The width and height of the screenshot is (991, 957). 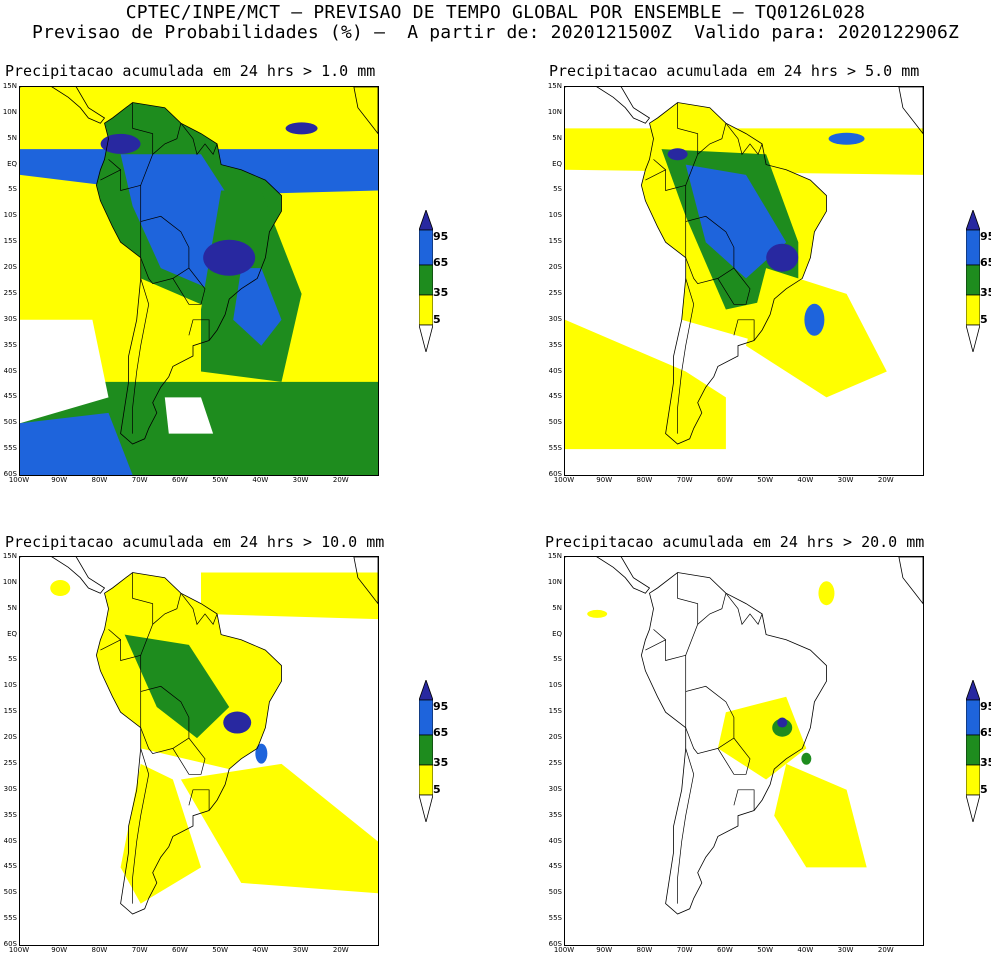 What do you see at coordinates (984, 319) in the screenshot?
I see `p2-colorbar-label: 5` at bounding box center [984, 319].